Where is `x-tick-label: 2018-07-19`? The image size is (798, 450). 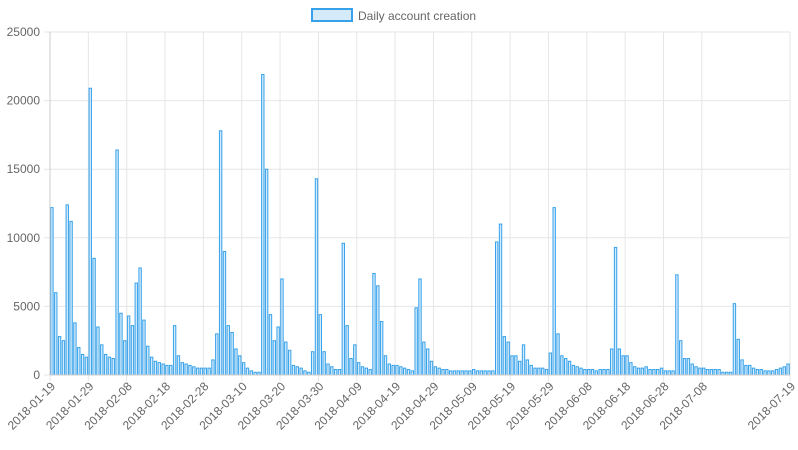
x-tick-label: 2018-07-19 is located at coordinates (771, 406).